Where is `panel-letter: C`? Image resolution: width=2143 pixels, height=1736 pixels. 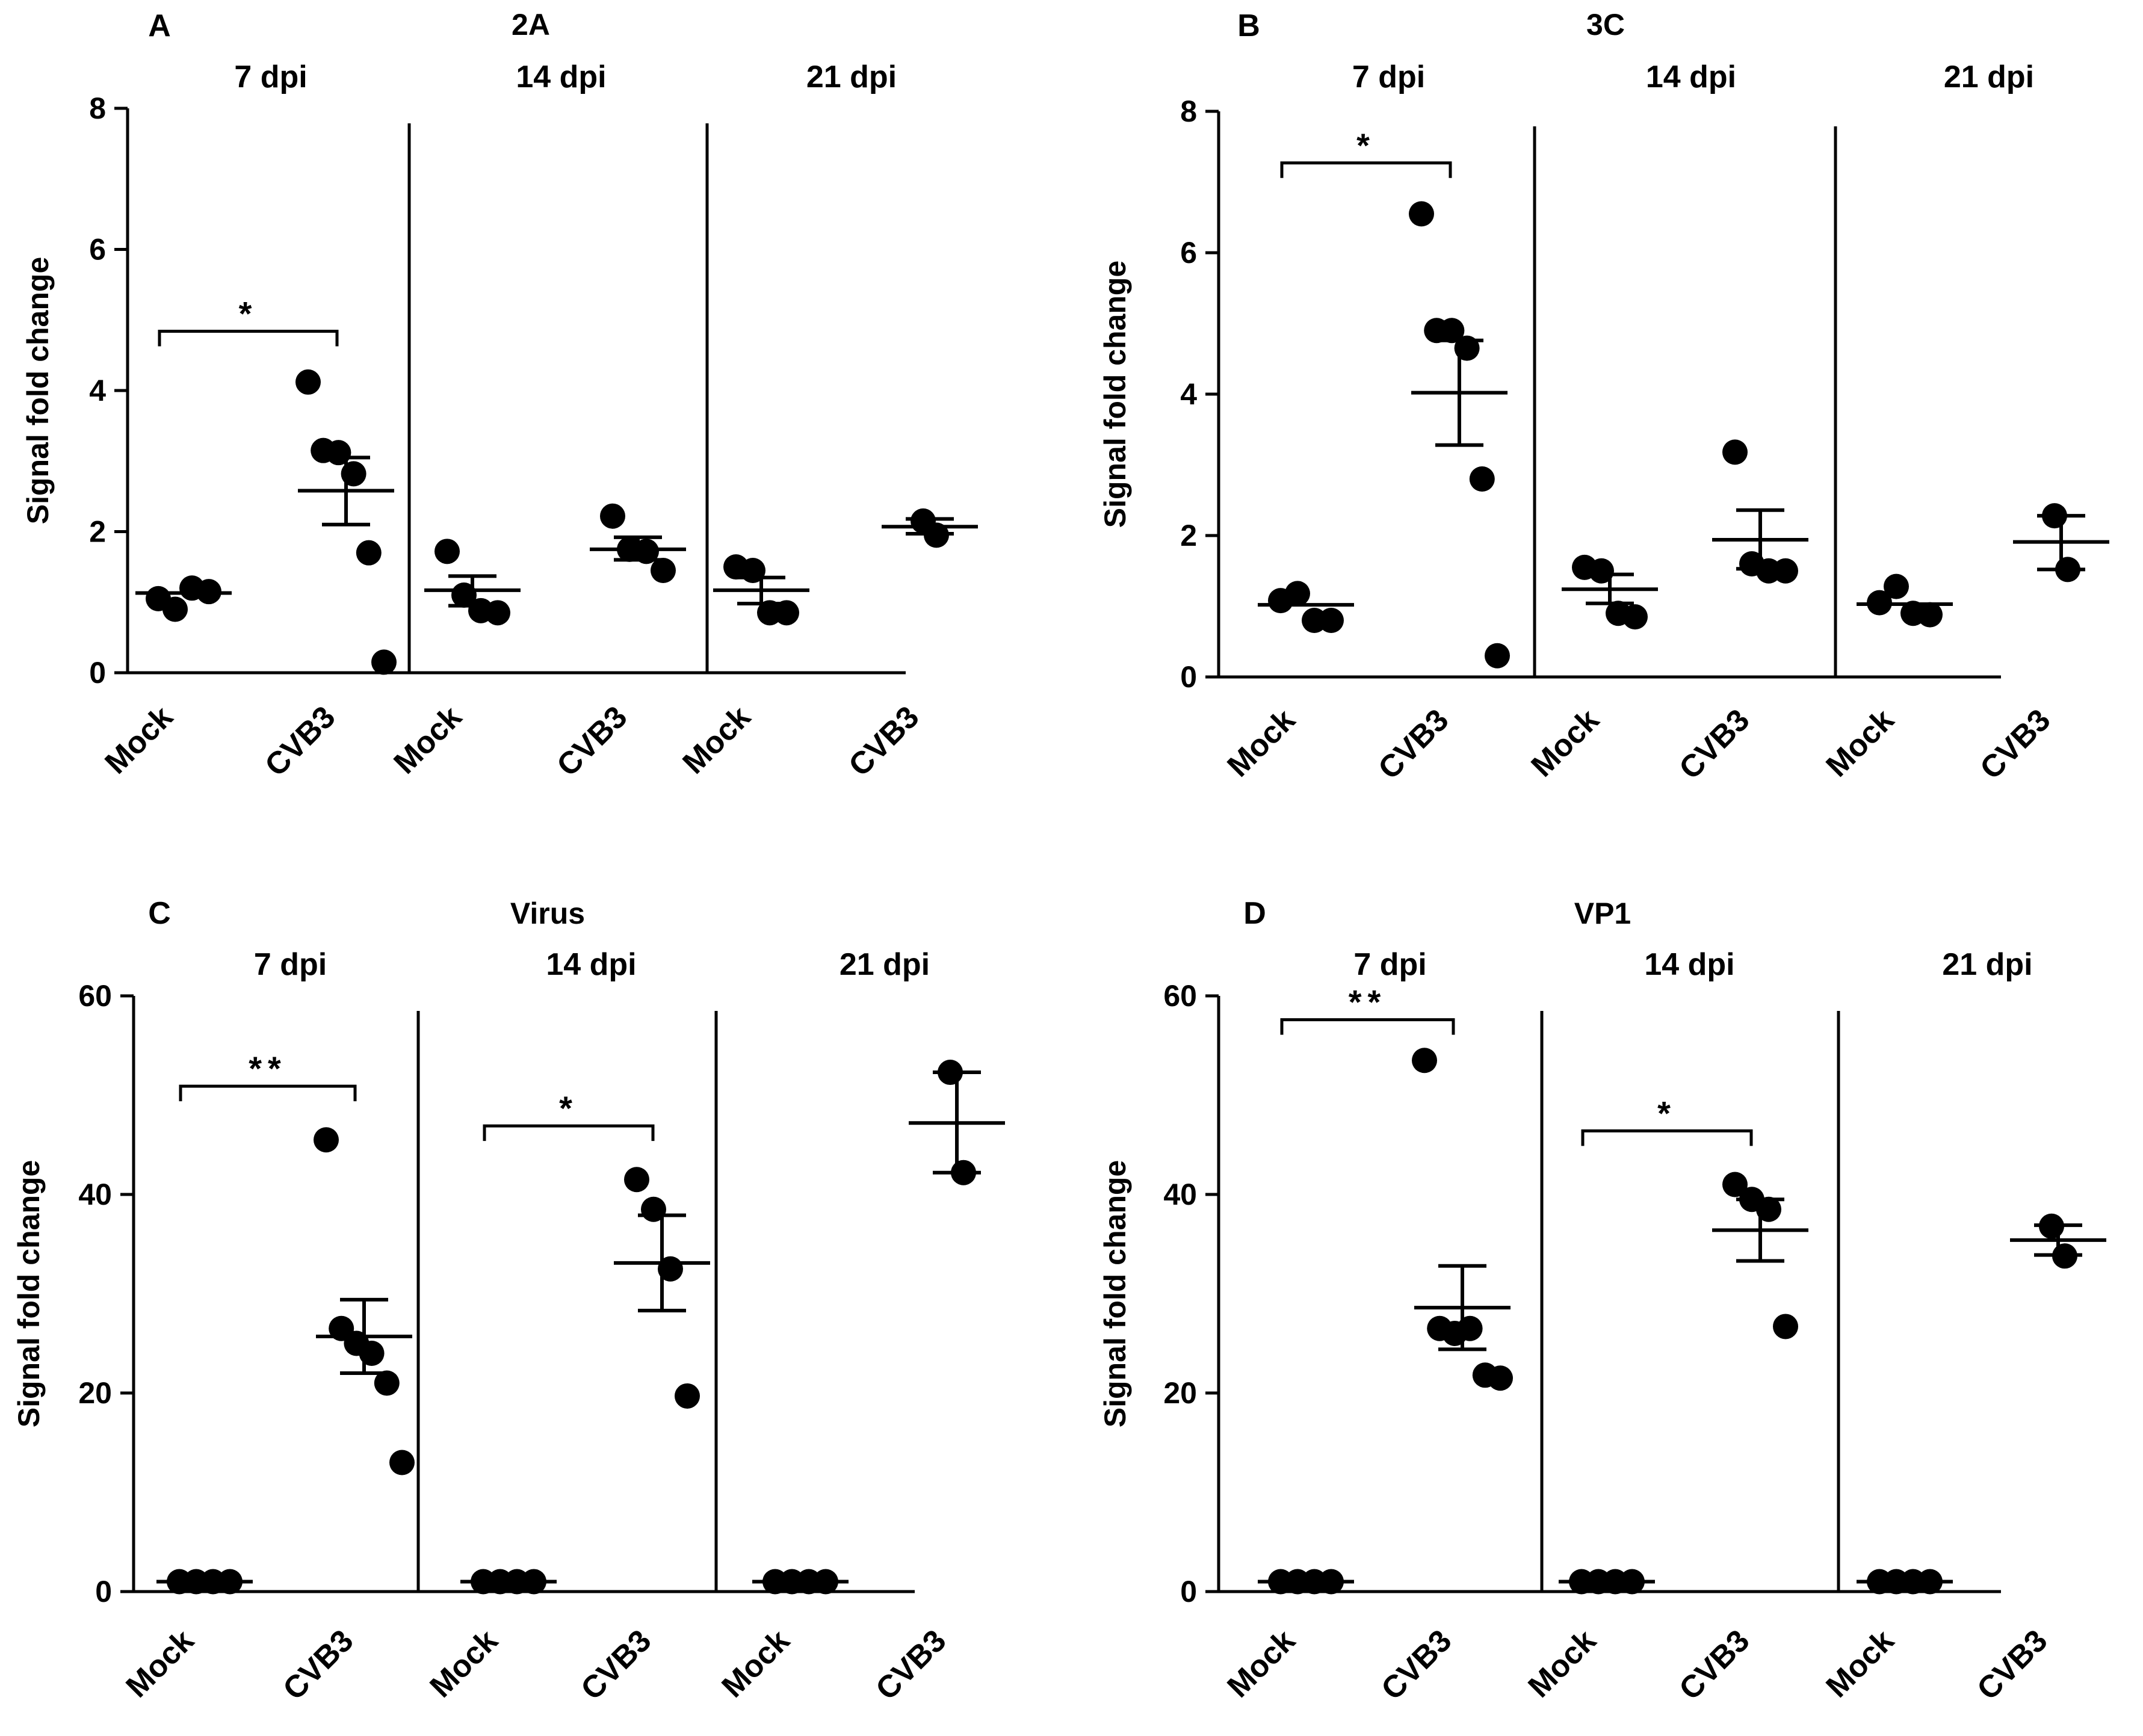
panel-letter: C is located at coordinates (159, 913).